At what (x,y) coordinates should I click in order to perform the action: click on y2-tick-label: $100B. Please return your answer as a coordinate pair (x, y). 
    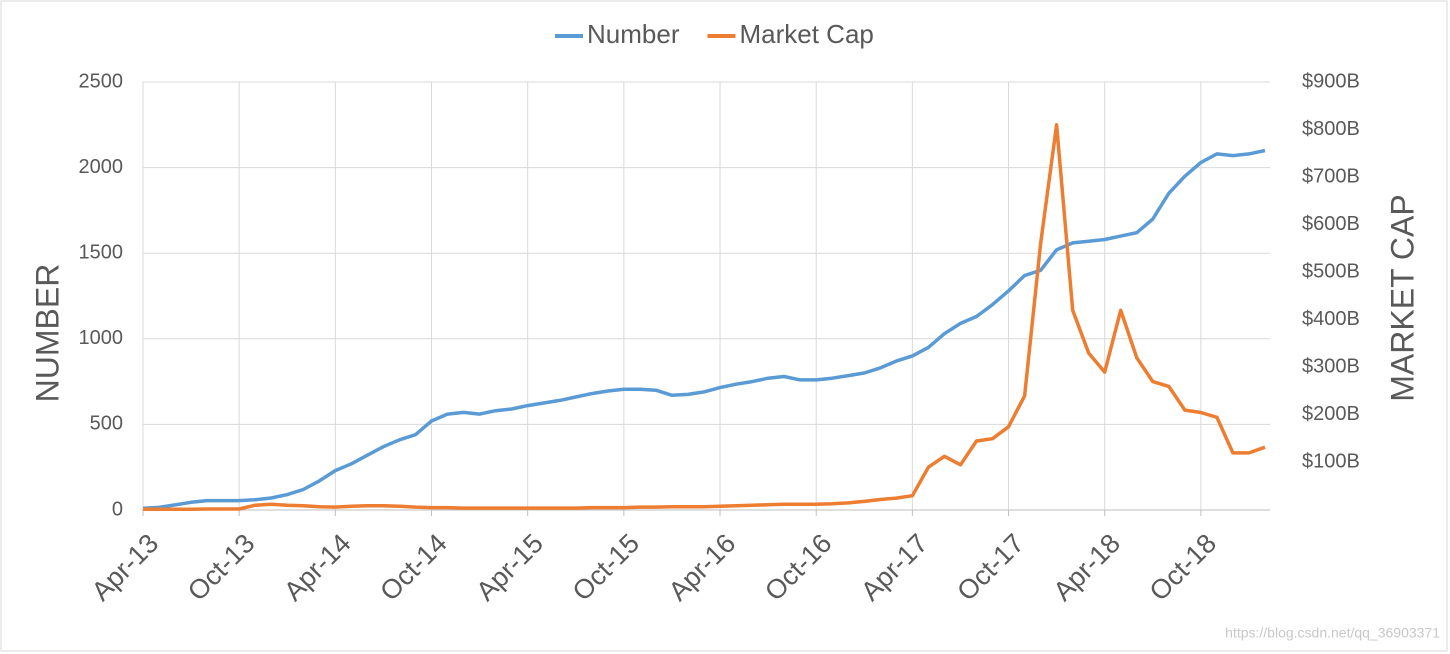
    Looking at the image, I should click on (1331, 462).